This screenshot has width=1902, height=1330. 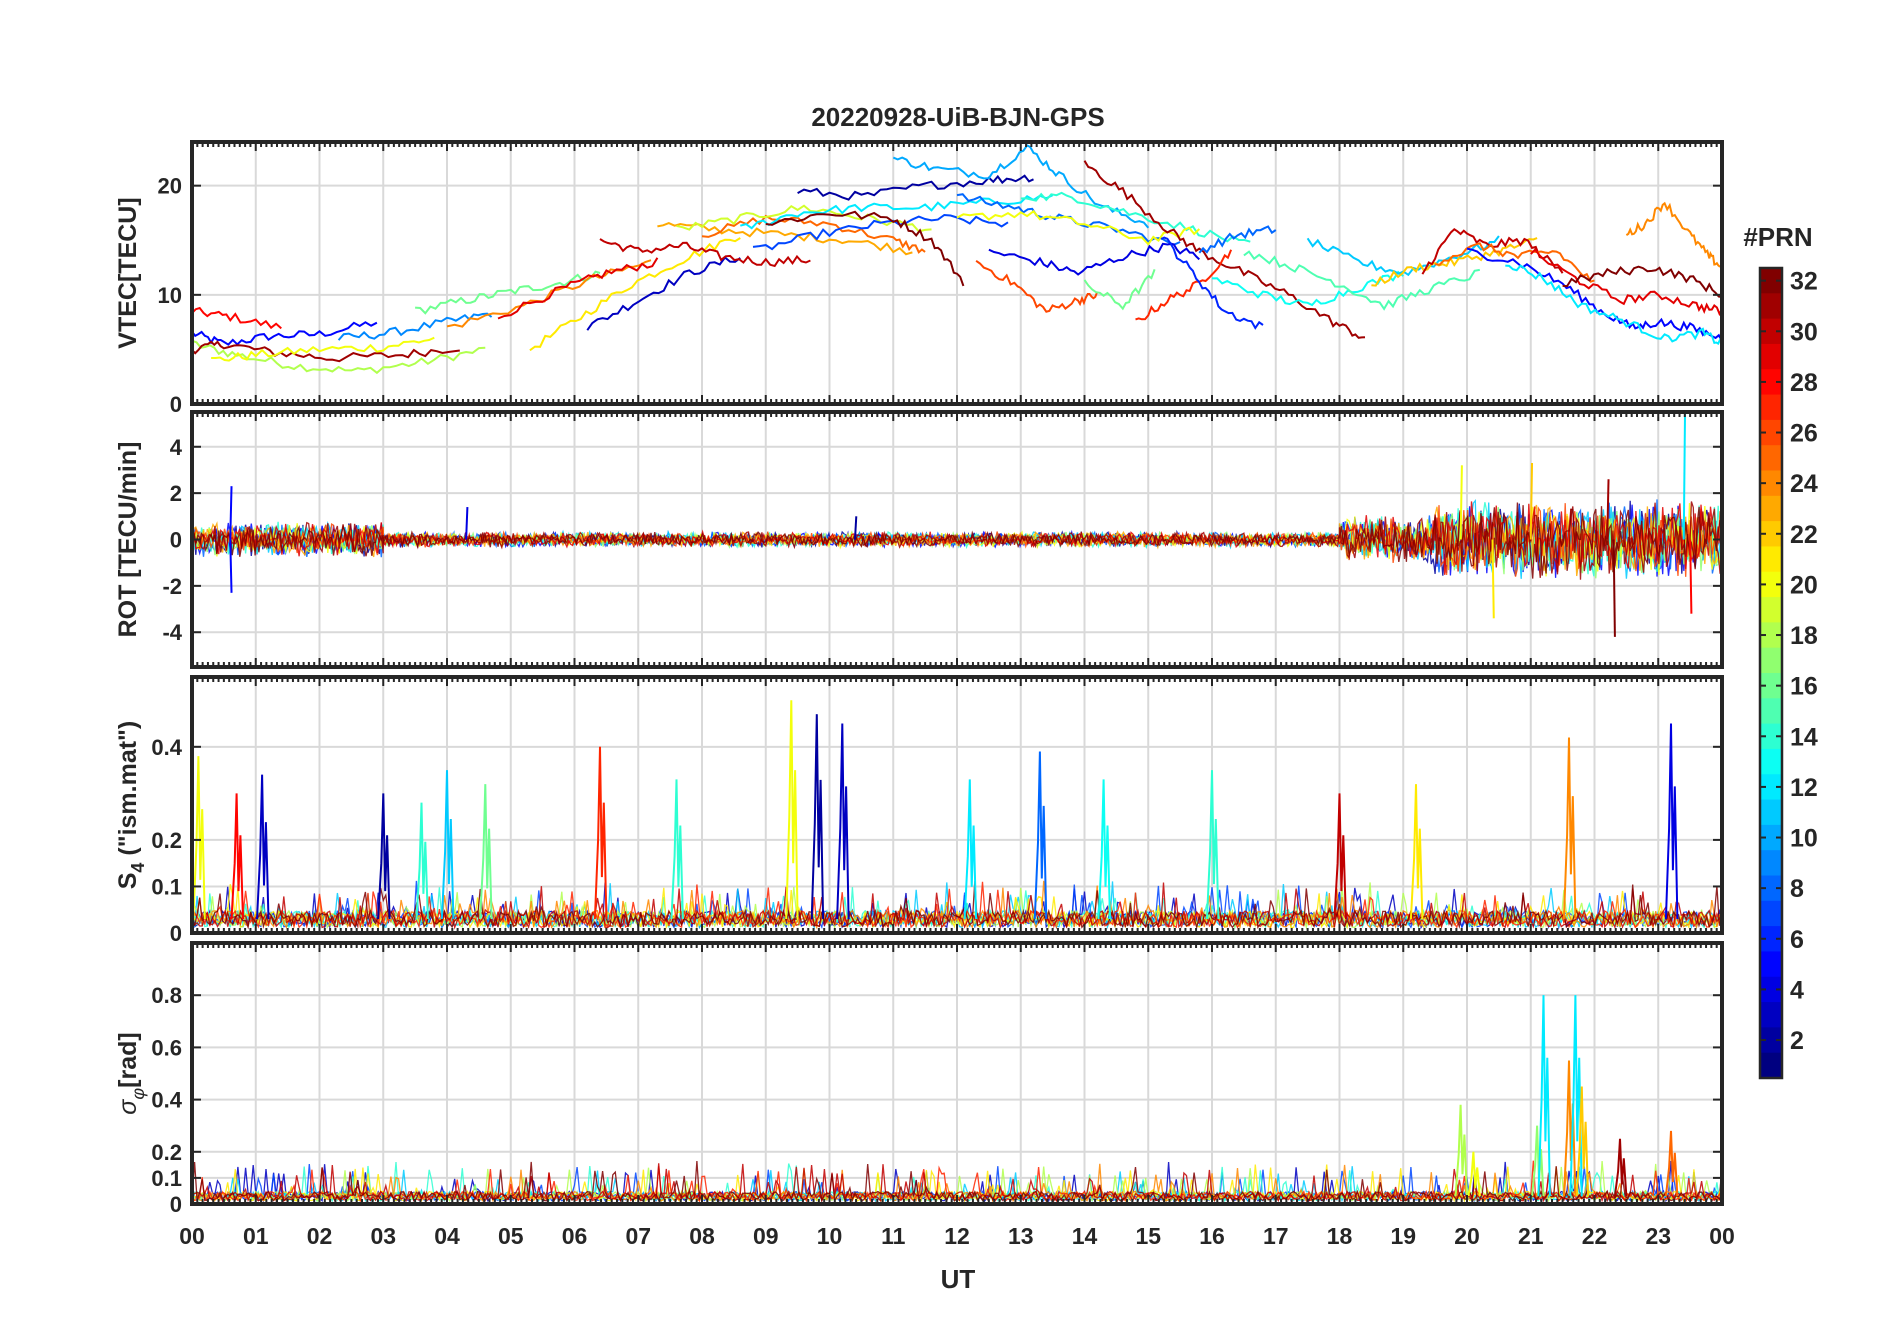 I want to click on colorbar-tick-label: 22, so click(x=1804, y=535).